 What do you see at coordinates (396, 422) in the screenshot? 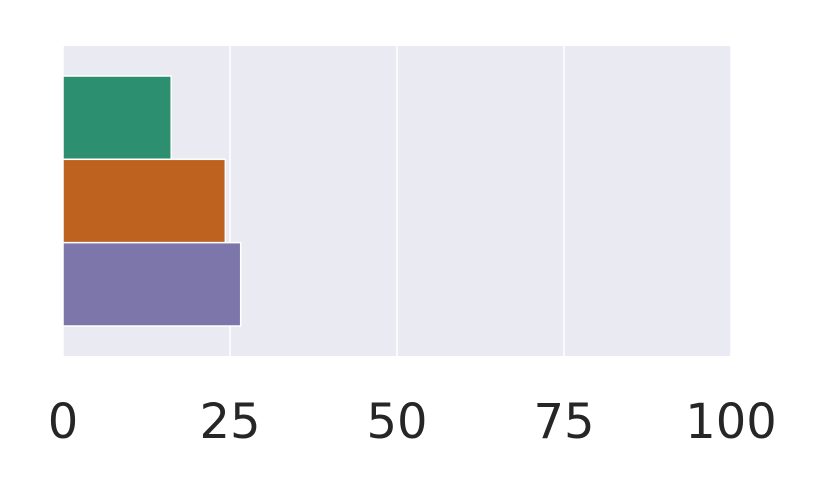
I see `x-tick-label: 50` at bounding box center [396, 422].